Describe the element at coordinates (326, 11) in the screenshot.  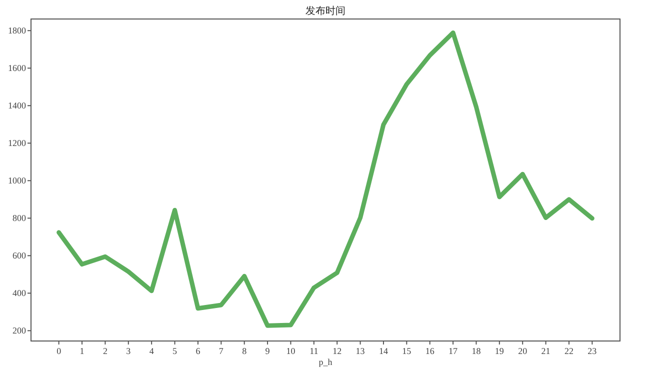
I see `chart-title: 发布时间` at that location.